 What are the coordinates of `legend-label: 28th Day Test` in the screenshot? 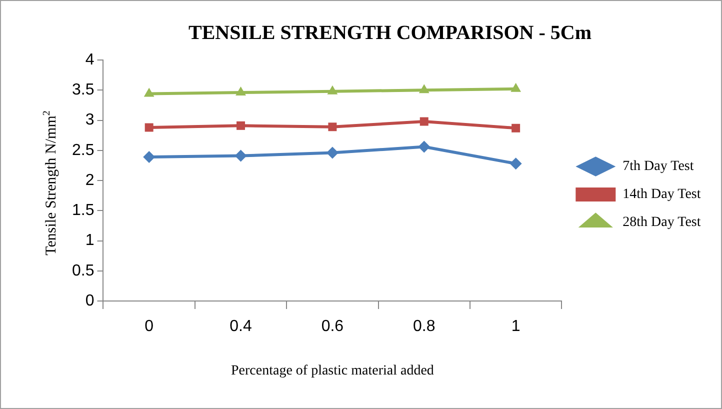 It's located at (661, 222).